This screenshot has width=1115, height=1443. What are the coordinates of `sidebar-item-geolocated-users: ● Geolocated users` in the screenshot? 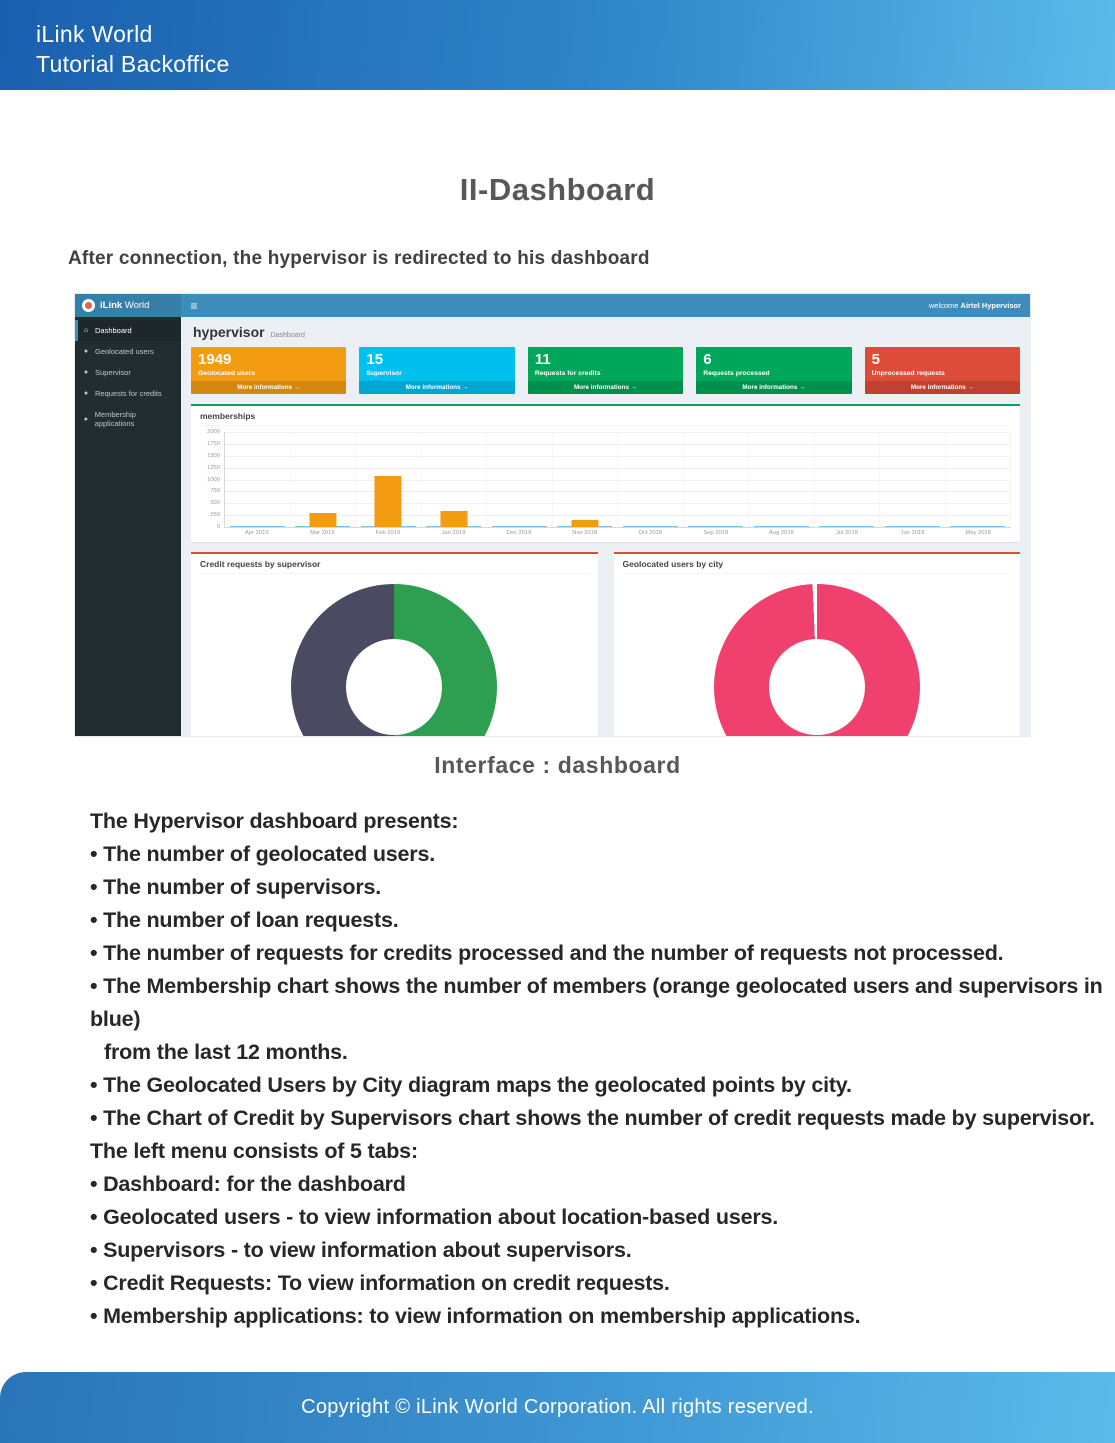 It's located at (128, 351).